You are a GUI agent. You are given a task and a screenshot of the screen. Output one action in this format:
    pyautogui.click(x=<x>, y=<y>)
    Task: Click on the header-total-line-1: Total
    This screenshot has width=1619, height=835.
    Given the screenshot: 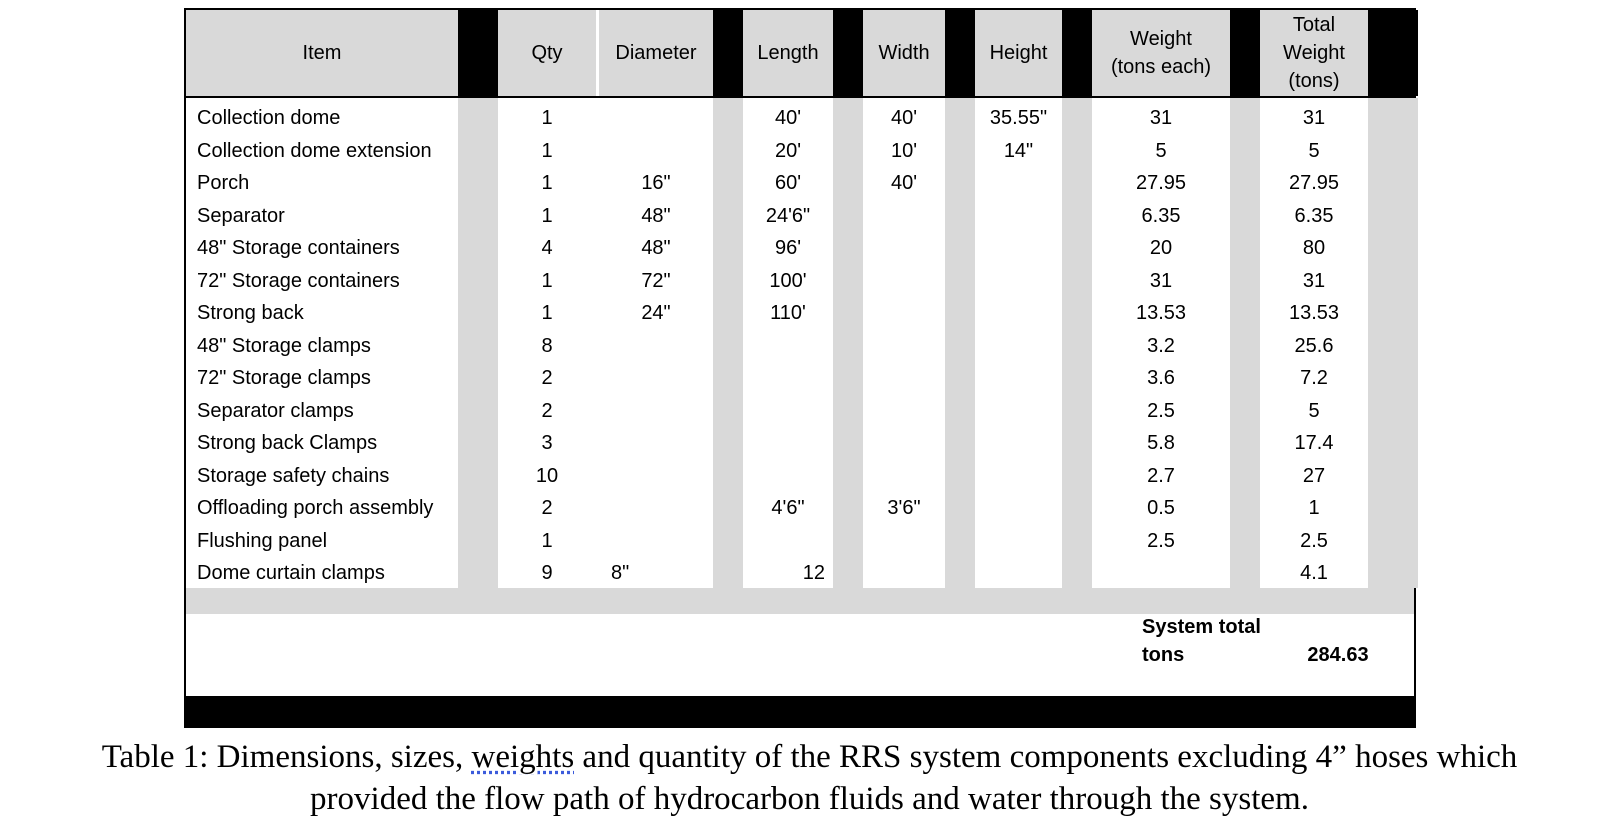 What is the action you would take?
    pyautogui.click(x=1314, y=25)
    